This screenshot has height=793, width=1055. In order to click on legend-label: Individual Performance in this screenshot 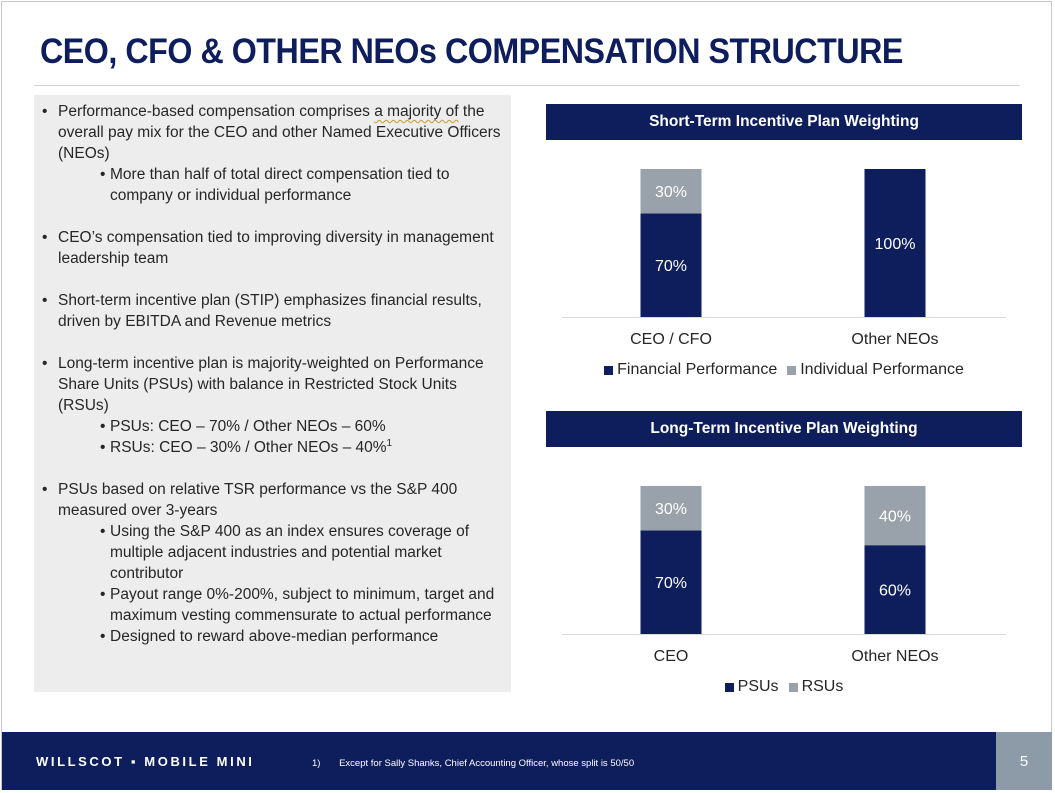, I will do `click(882, 369)`.